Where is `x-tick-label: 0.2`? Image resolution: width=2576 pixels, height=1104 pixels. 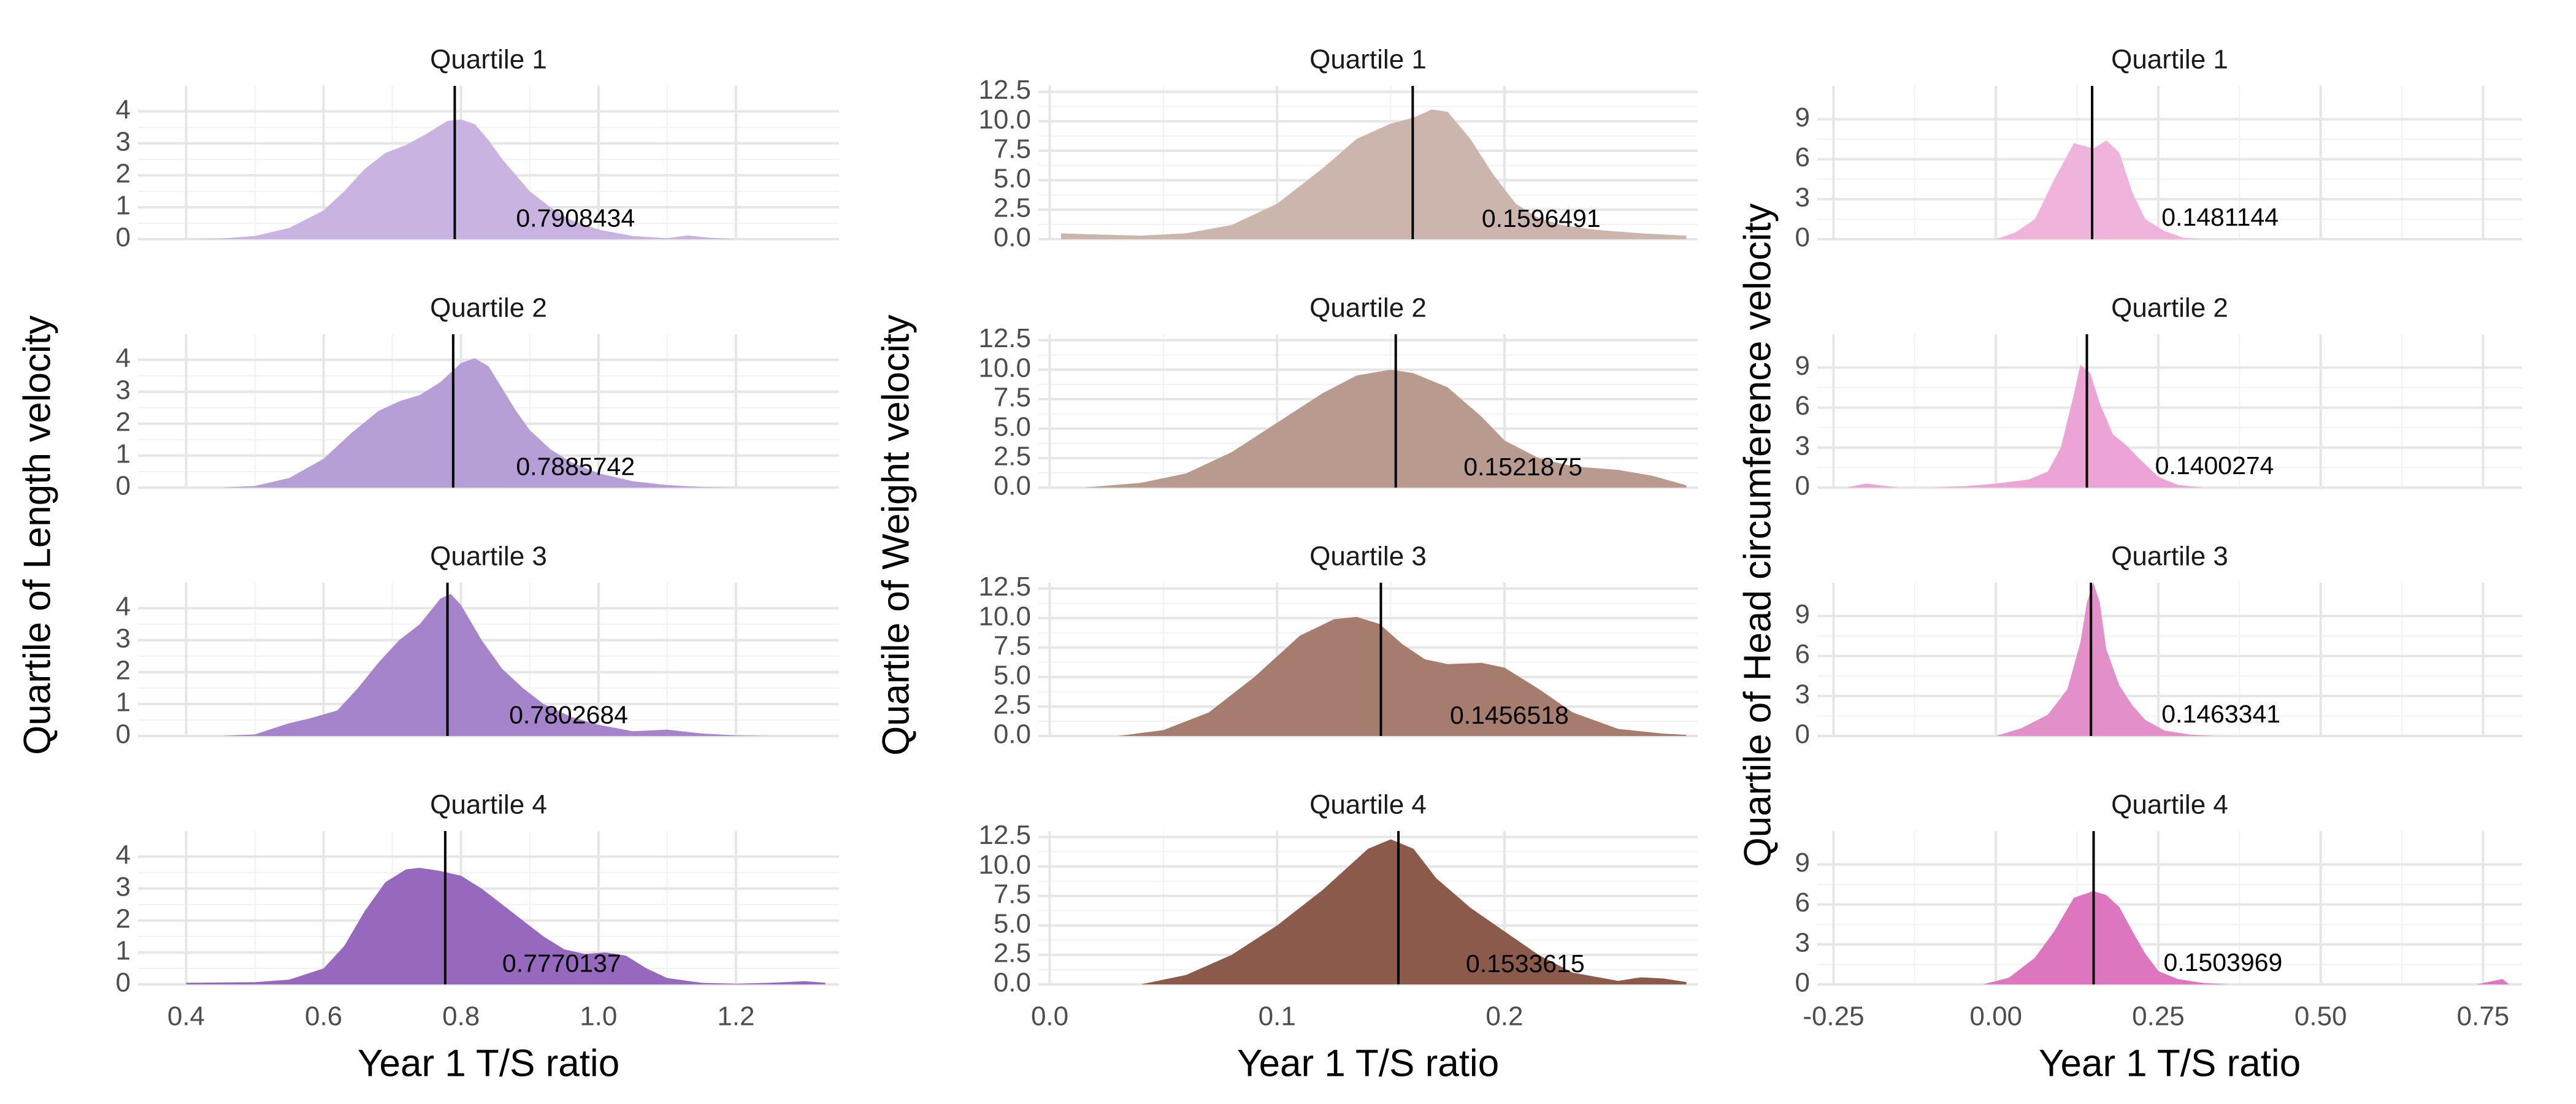
x-tick-label: 0.2 is located at coordinates (1504, 1017).